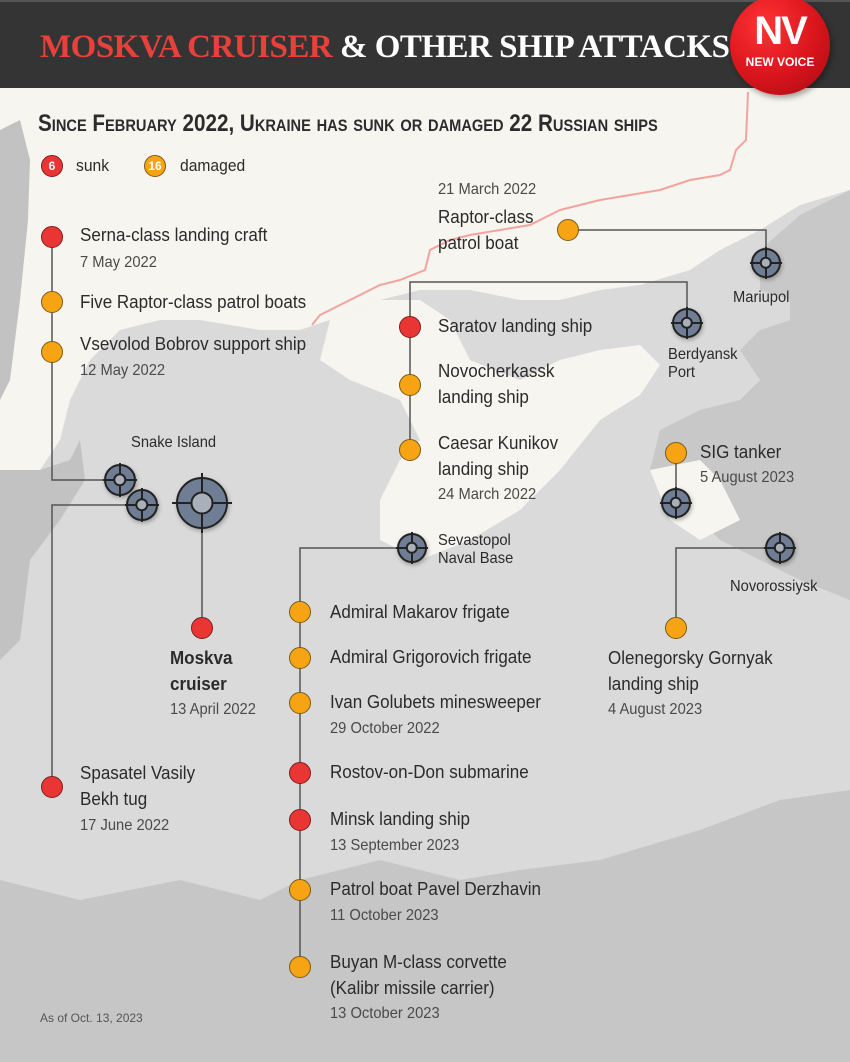  What do you see at coordinates (431, 656) in the screenshot?
I see `ship-name: Admiral Grigorovich frigate` at bounding box center [431, 656].